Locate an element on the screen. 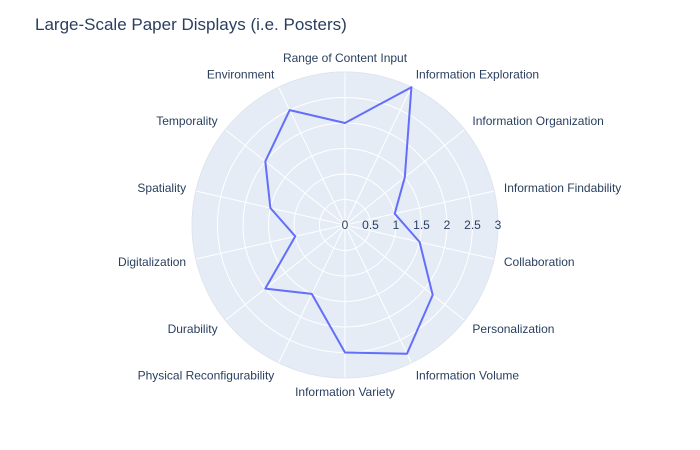  axis-label-range-of-content-input: Range of Content Input is located at coordinates (345, 58).